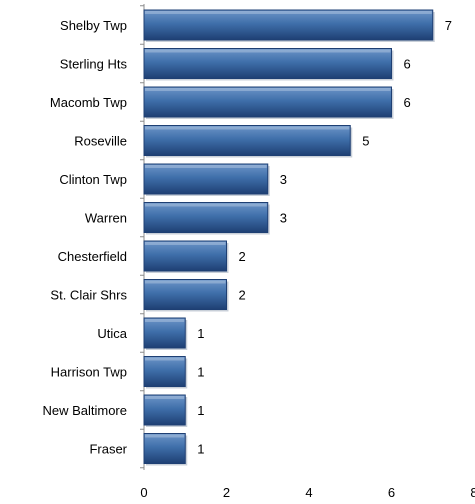 The width and height of the screenshot is (475, 504). What do you see at coordinates (448, 25) in the screenshot?
I see `value-label: 7` at bounding box center [448, 25].